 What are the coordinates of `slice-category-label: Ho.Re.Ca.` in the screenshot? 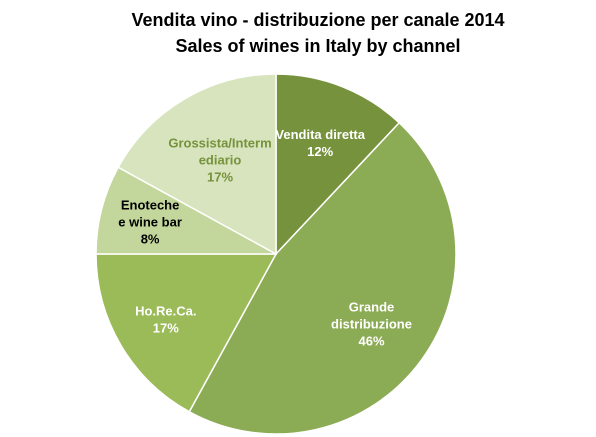 It's located at (165, 311).